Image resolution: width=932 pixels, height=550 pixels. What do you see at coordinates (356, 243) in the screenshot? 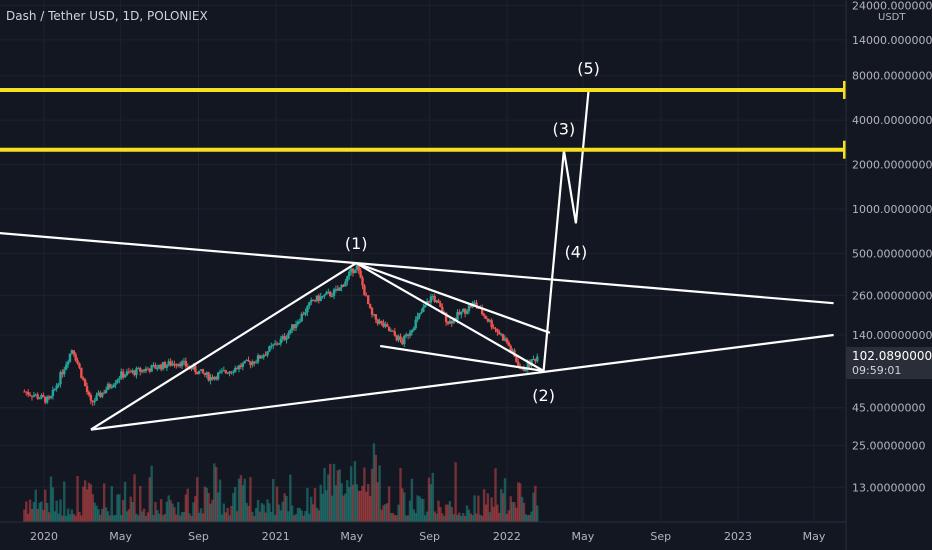
I see `wave-label: (1)` at bounding box center [356, 243].